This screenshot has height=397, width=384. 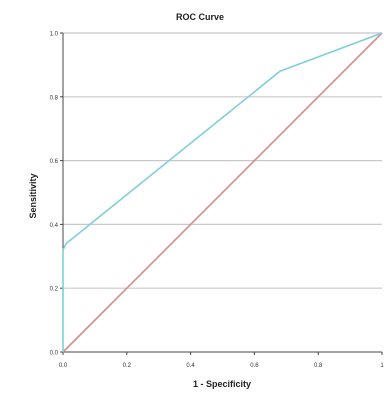 I want to click on y-tick-labels: 0.0 0.2 0.4 0.6 0.8 1.0, so click(x=56, y=194).